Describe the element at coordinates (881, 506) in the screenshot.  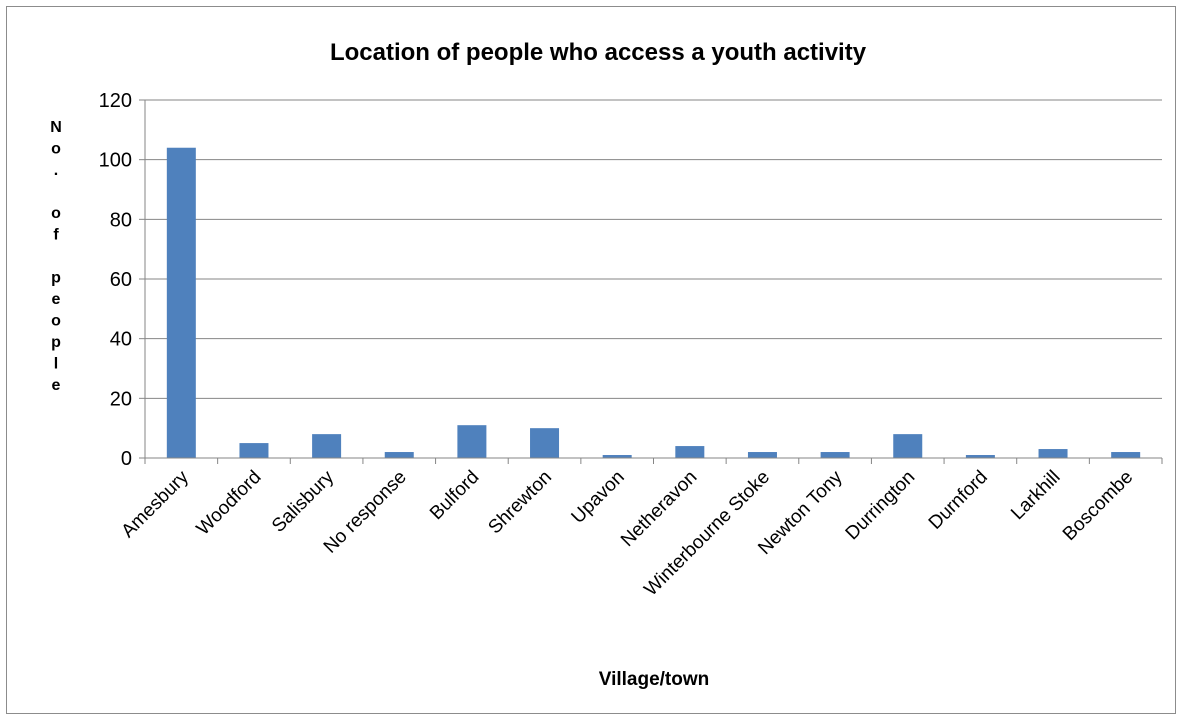
I see `x-tick-label: Durrington` at that location.